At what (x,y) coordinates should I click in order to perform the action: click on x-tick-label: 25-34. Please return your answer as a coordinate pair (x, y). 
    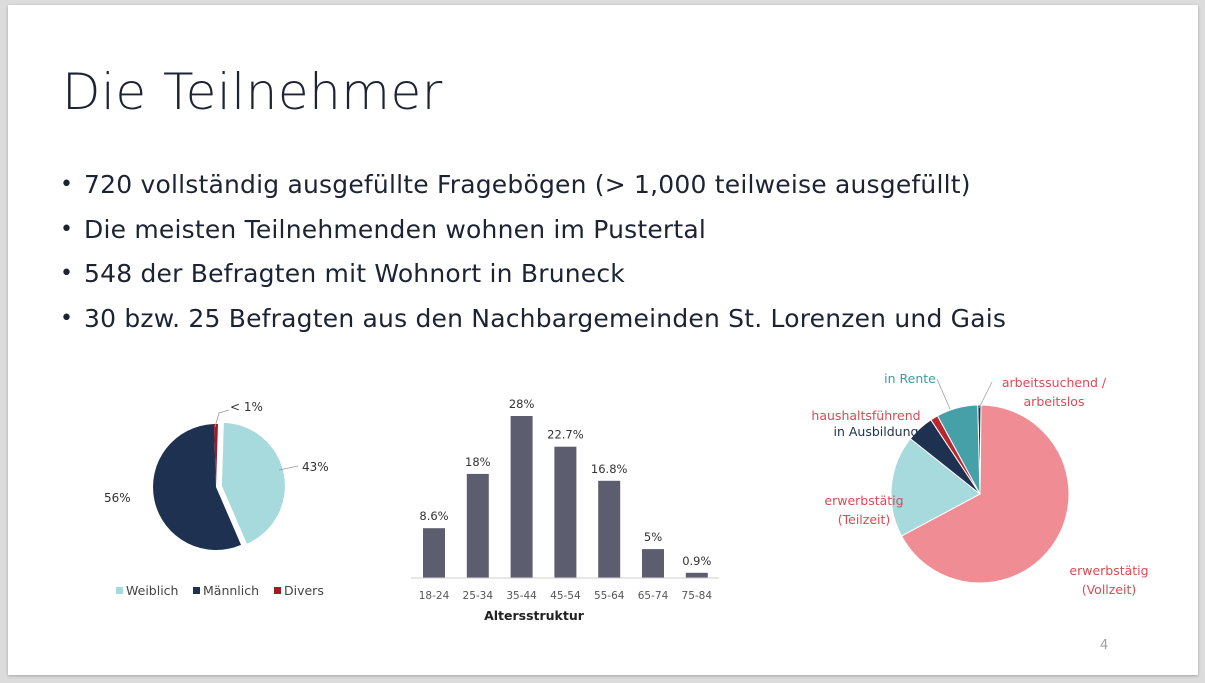
    Looking at the image, I should click on (478, 596).